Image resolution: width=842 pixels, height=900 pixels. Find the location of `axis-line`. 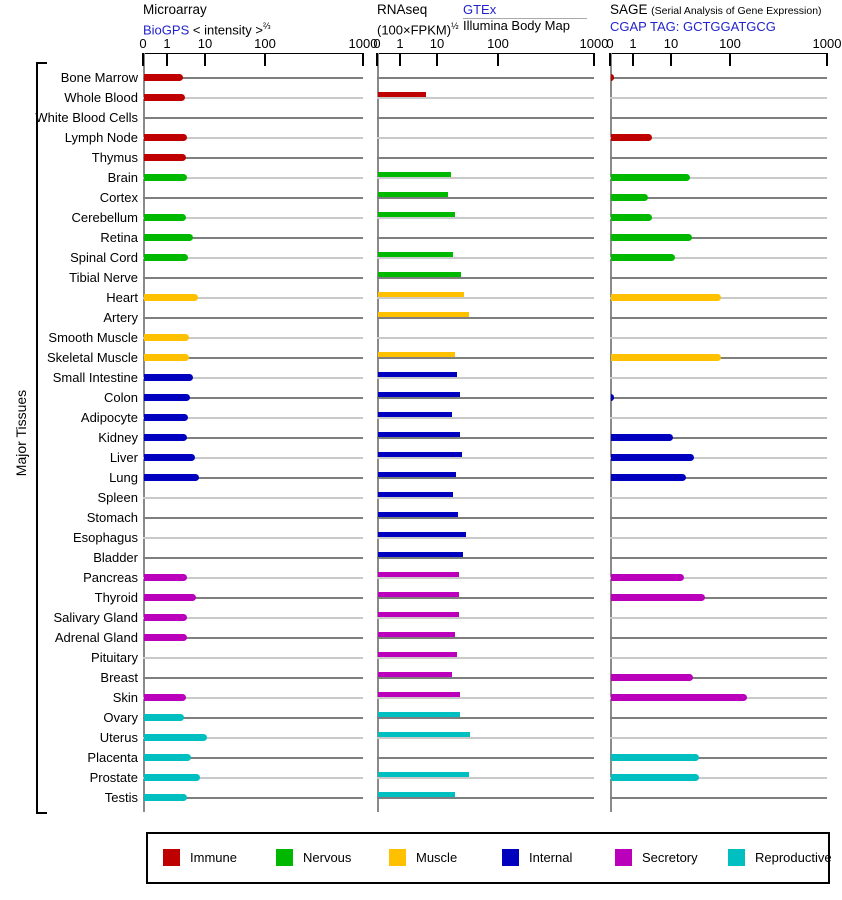

axis-line is located at coordinates (485, 53).